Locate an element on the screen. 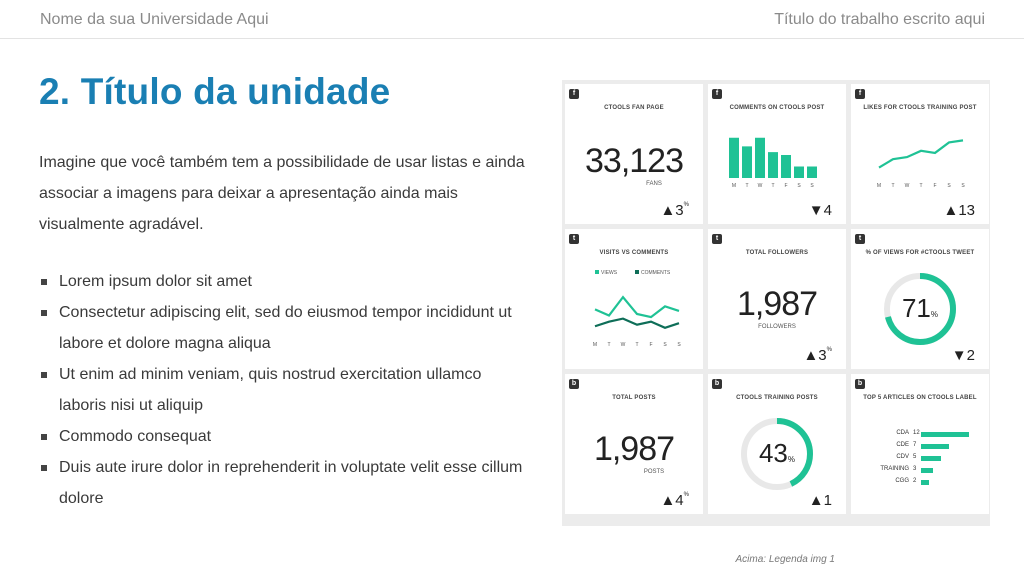  comments-line is located at coordinates (637, 323).